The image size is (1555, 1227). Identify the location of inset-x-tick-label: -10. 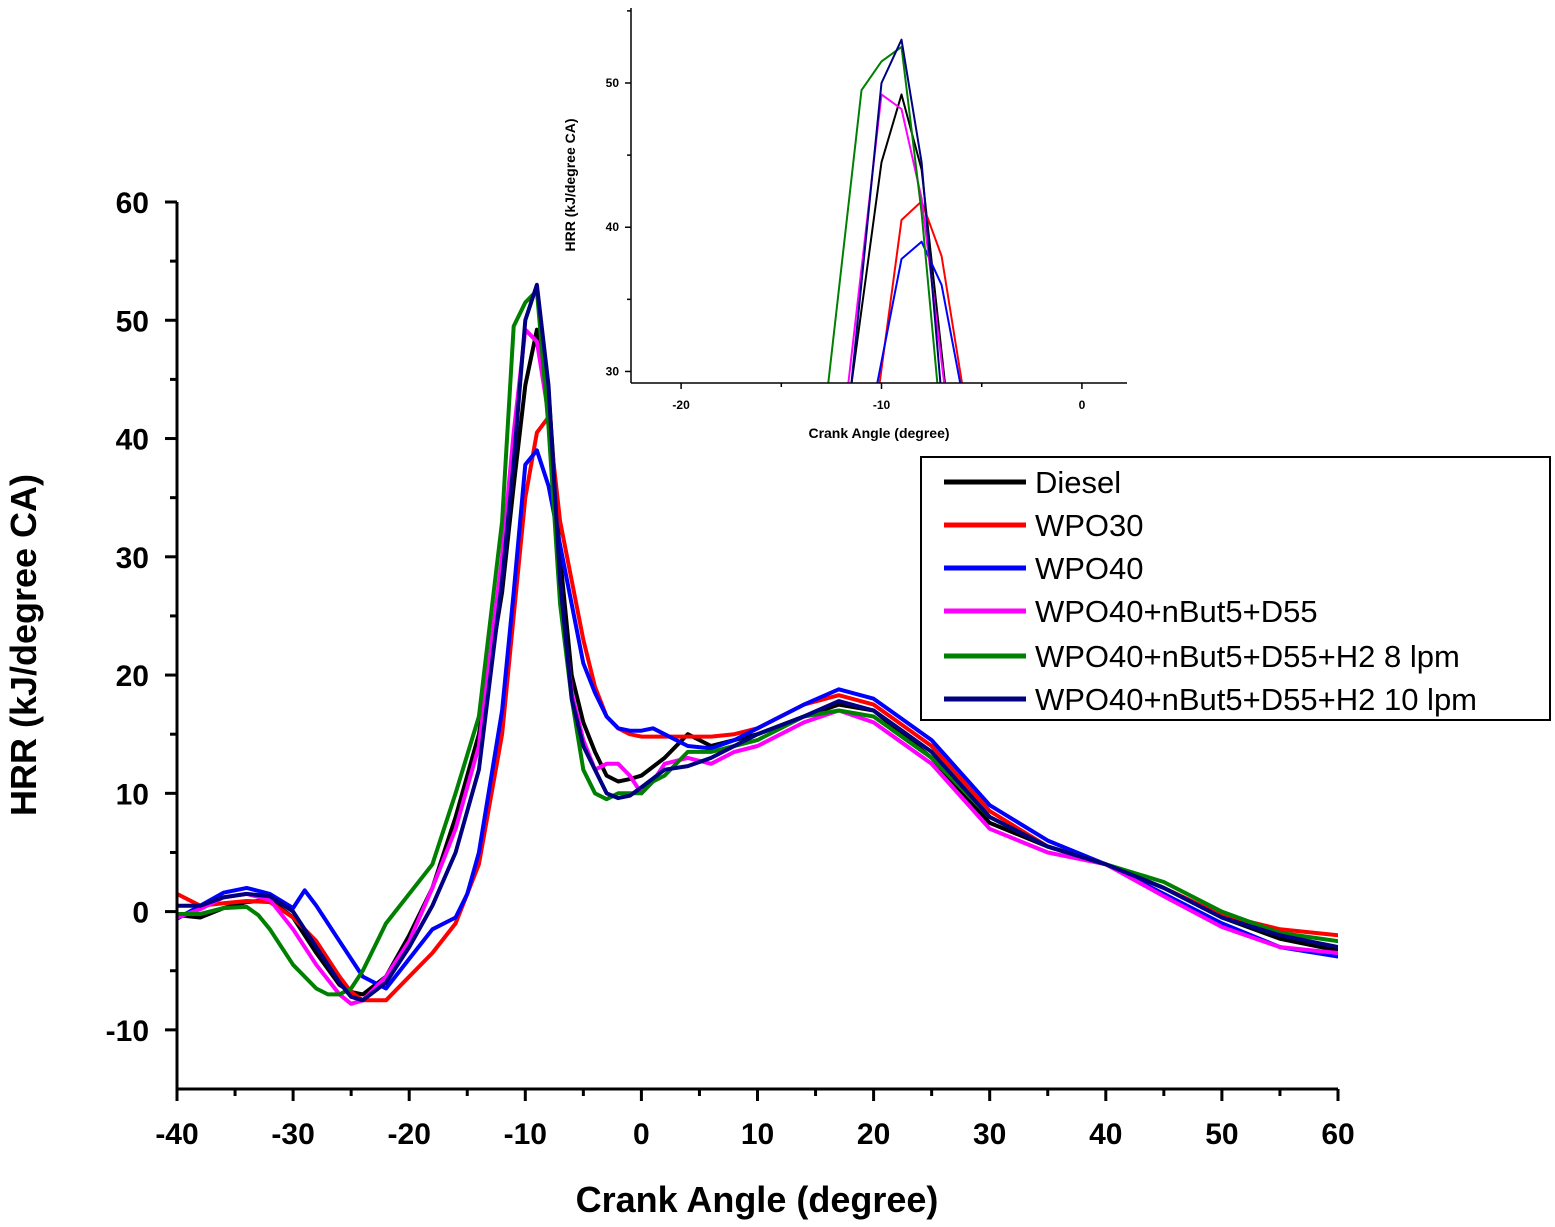
(882, 405).